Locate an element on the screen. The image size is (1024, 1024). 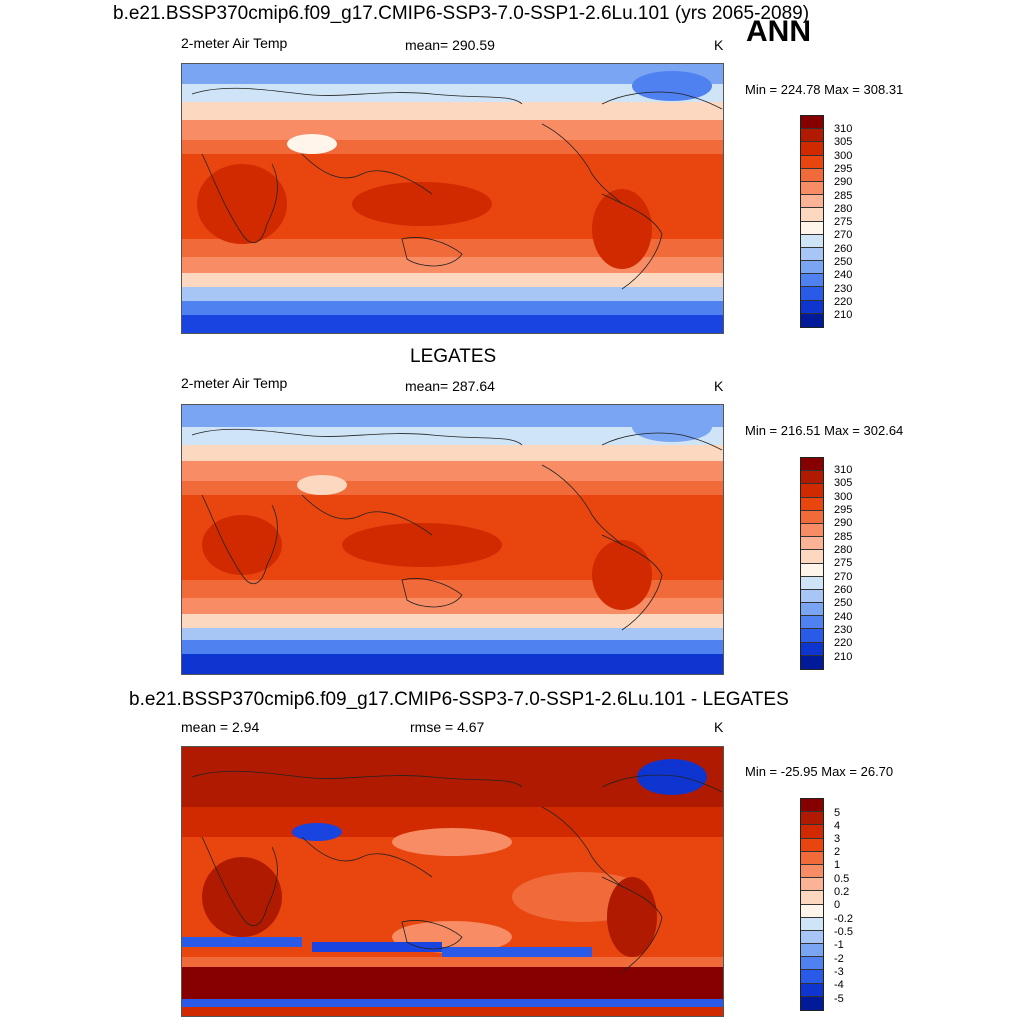
colorbar-tick: -0.5 is located at coordinates (843, 932).